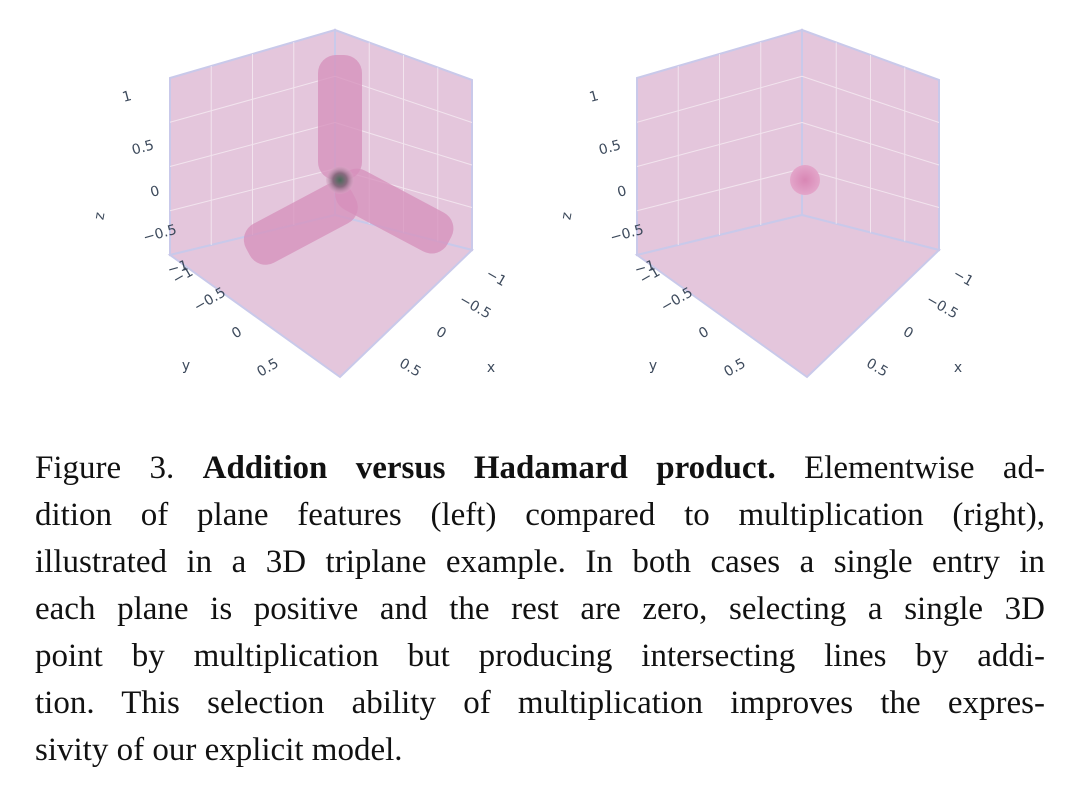  Describe the element at coordinates (925, 468) in the screenshot. I see `caption-text: Elementwise ad-` at that location.